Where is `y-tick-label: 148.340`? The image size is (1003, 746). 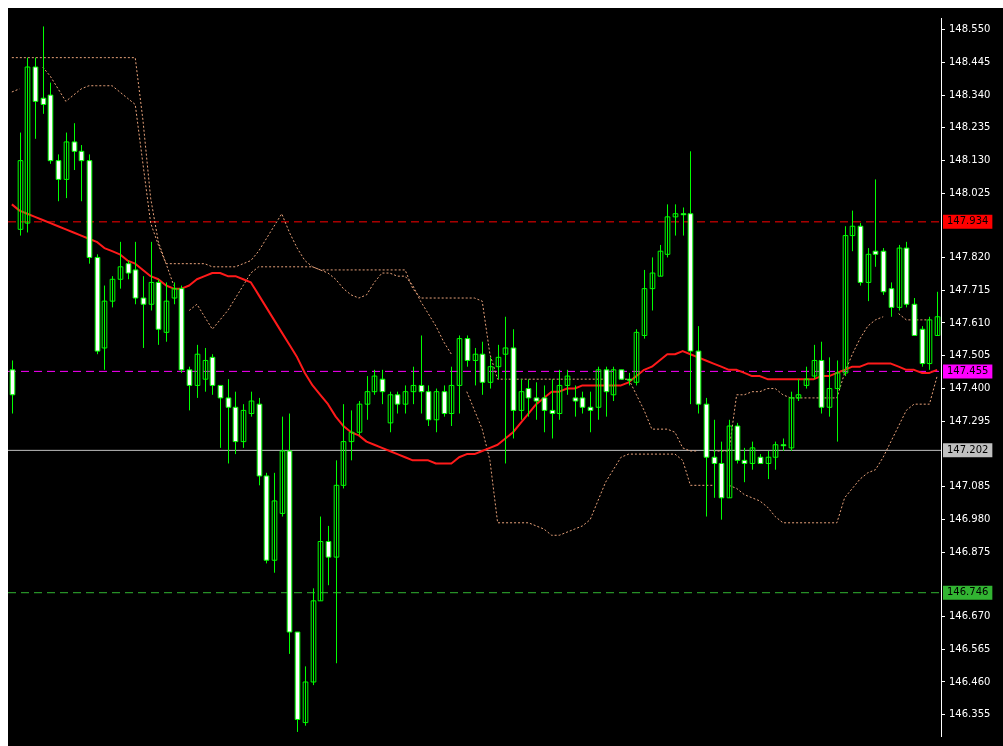
y-tick-label: 148.340 is located at coordinates (970, 94).